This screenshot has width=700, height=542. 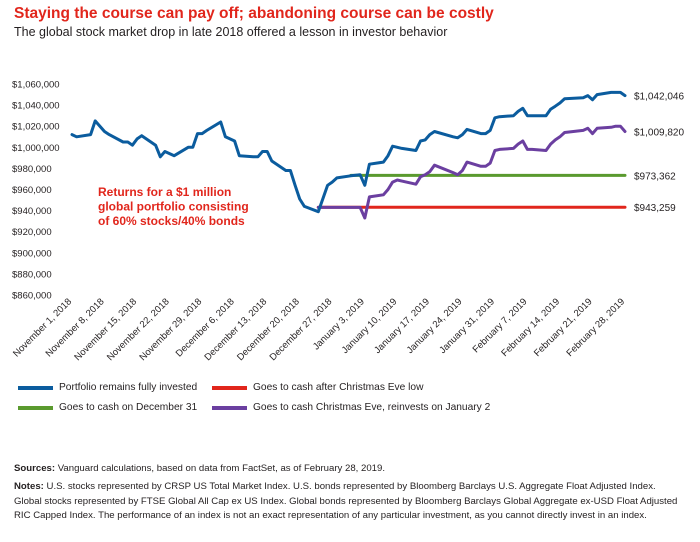 I want to click on legend-item-cash-dec-31: Goes to cash on December 31, so click(x=107, y=407).